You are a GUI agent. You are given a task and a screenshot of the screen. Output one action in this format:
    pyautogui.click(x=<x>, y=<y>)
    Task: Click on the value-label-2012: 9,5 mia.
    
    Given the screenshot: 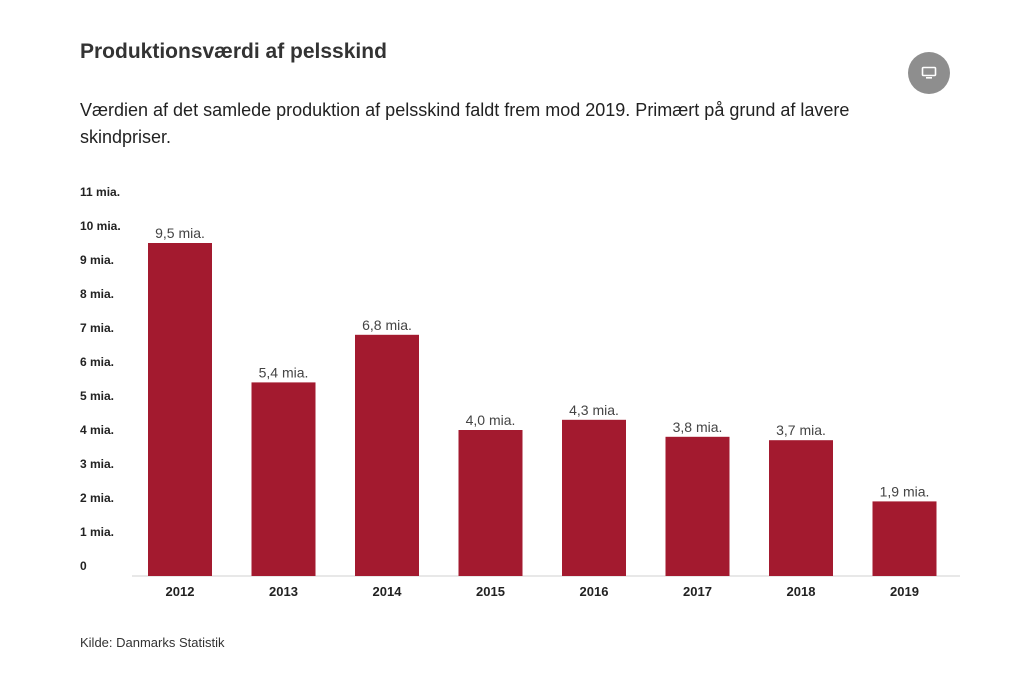 What is the action you would take?
    pyautogui.click(x=180, y=233)
    